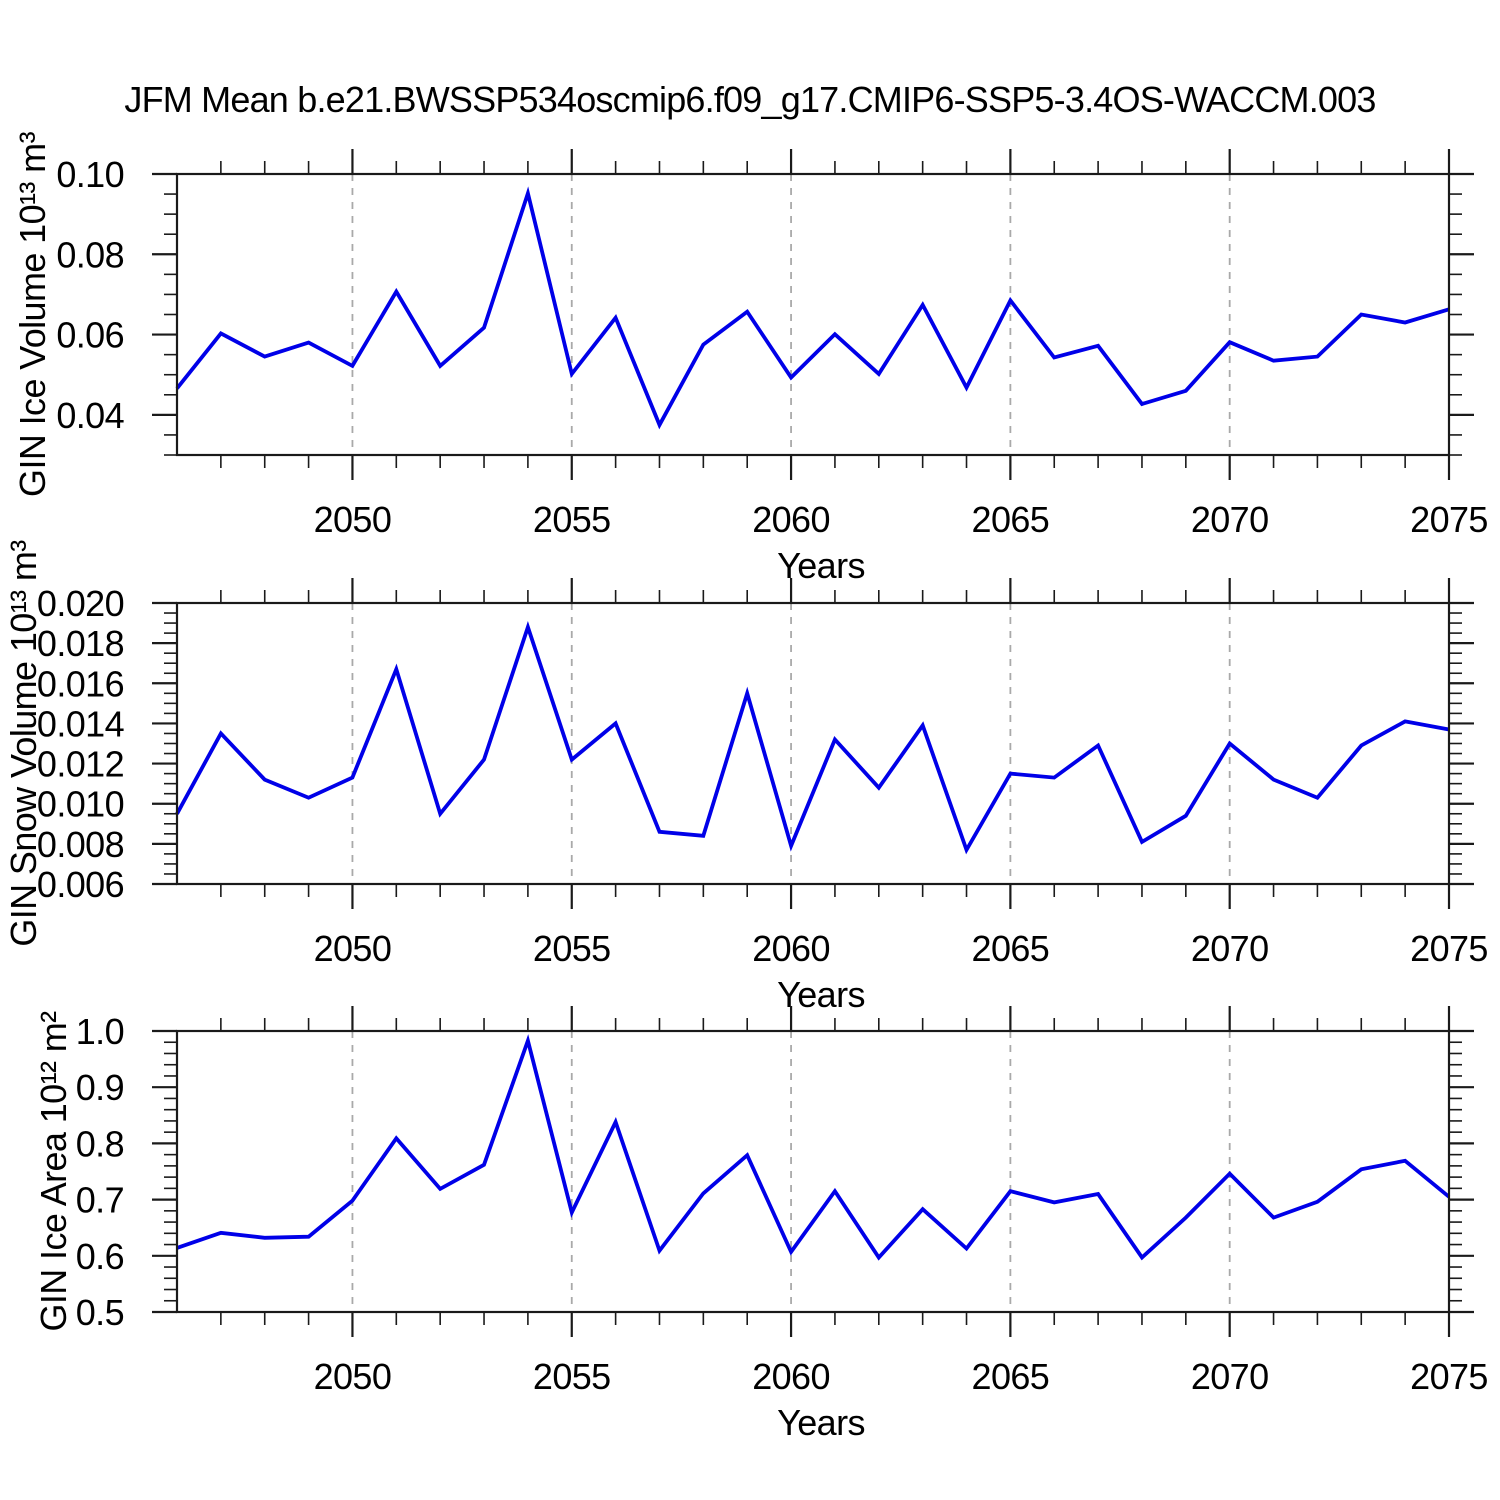 This screenshot has width=1500, height=1500. Describe the element at coordinates (90, 415) in the screenshot. I see `y-tick-label: 0.04` at that location.